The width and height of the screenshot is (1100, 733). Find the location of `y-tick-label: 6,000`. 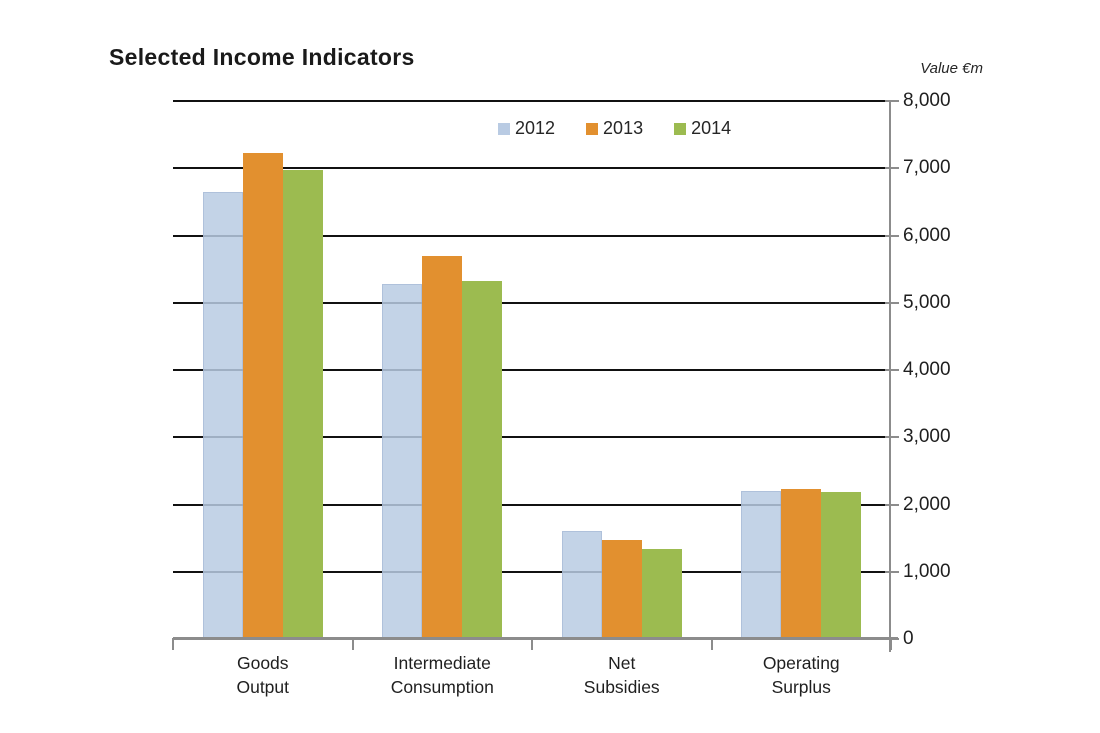

y-tick-label: 6,000 is located at coordinates (927, 235).